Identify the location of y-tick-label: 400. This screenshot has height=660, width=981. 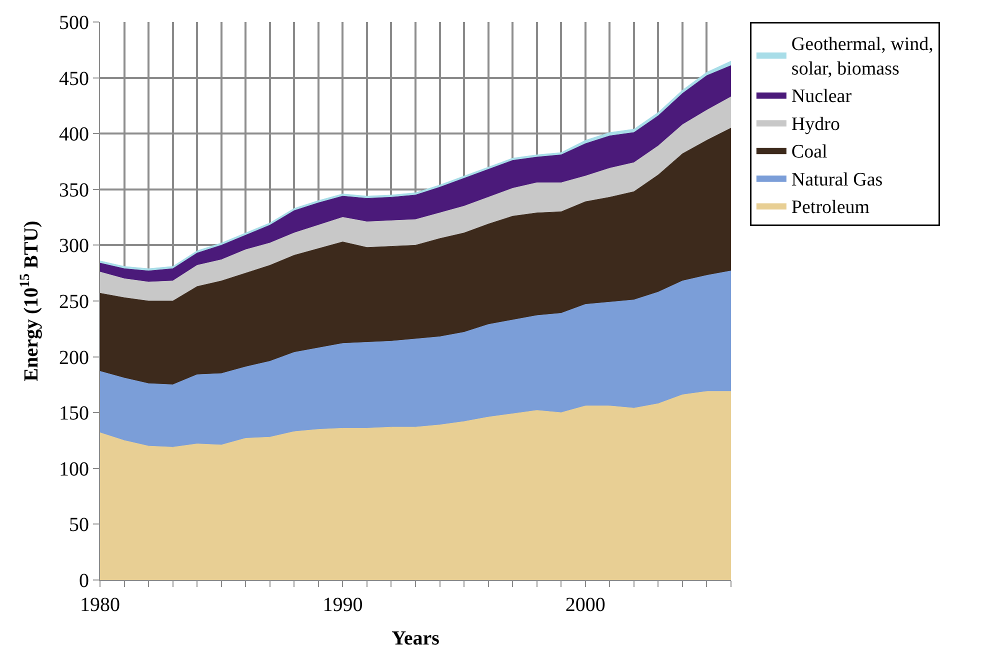
(74, 135).